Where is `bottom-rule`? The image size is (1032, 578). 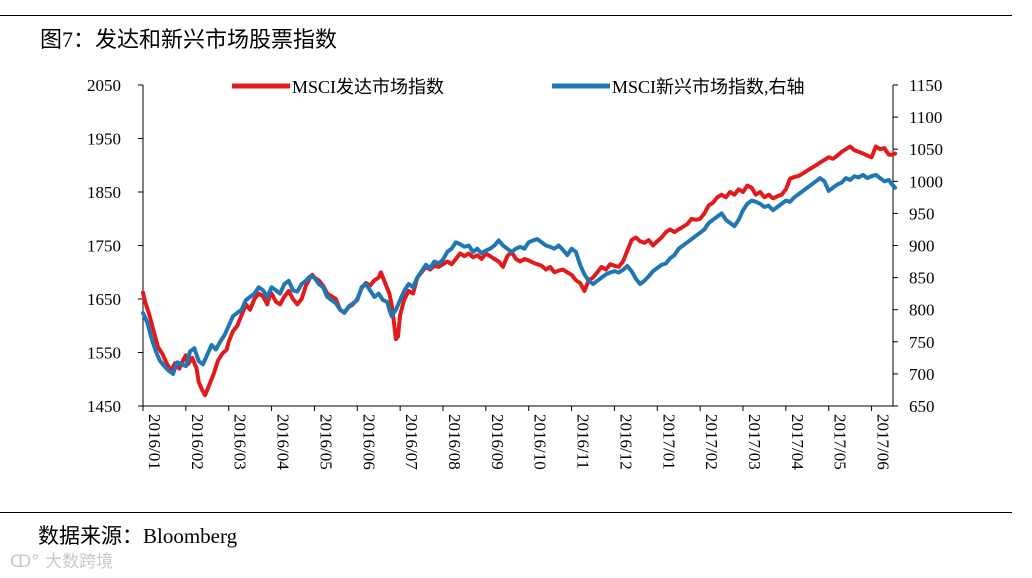
bottom-rule is located at coordinates (506, 512).